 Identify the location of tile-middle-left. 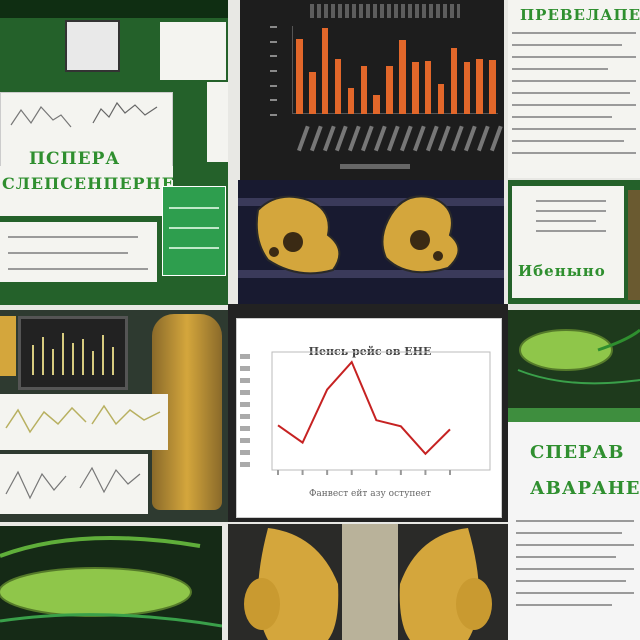
(114, 416).